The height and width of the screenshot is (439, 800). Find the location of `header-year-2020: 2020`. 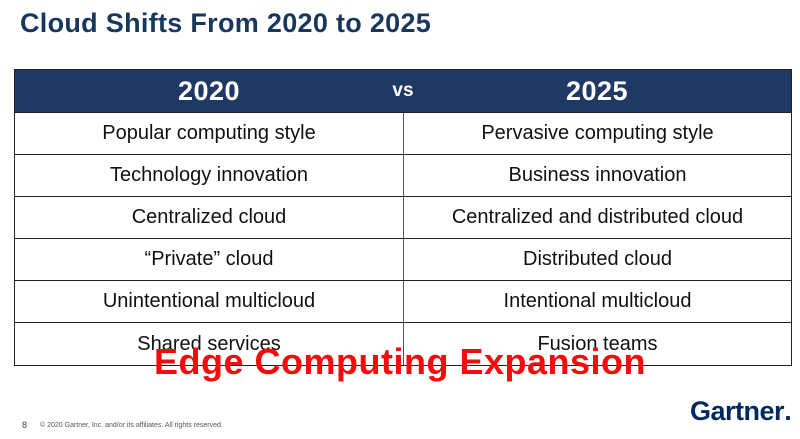

header-year-2020: 2020 is located at coordinates (209, 90).